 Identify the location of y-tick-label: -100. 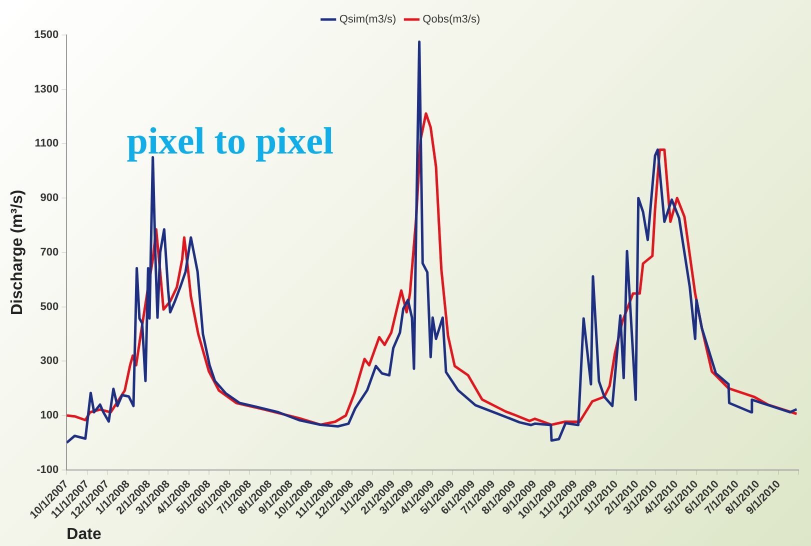
(47, 470).